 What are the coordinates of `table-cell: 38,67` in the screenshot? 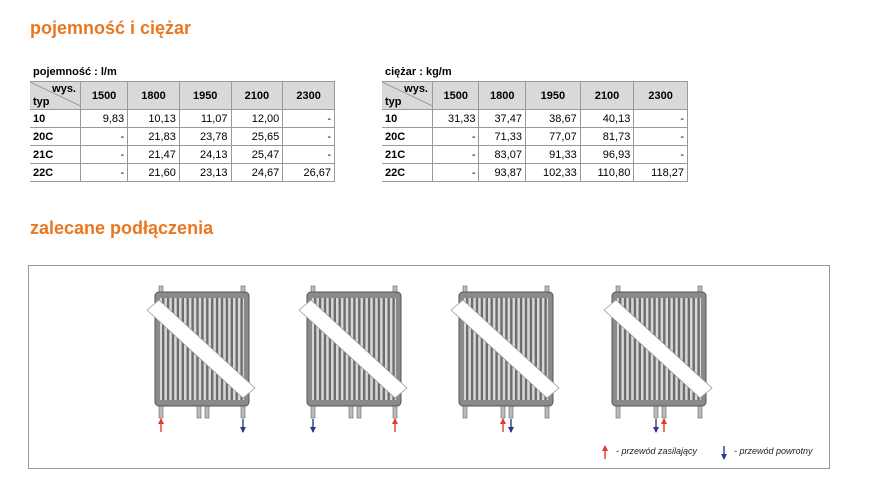 It's located at (553, 118).